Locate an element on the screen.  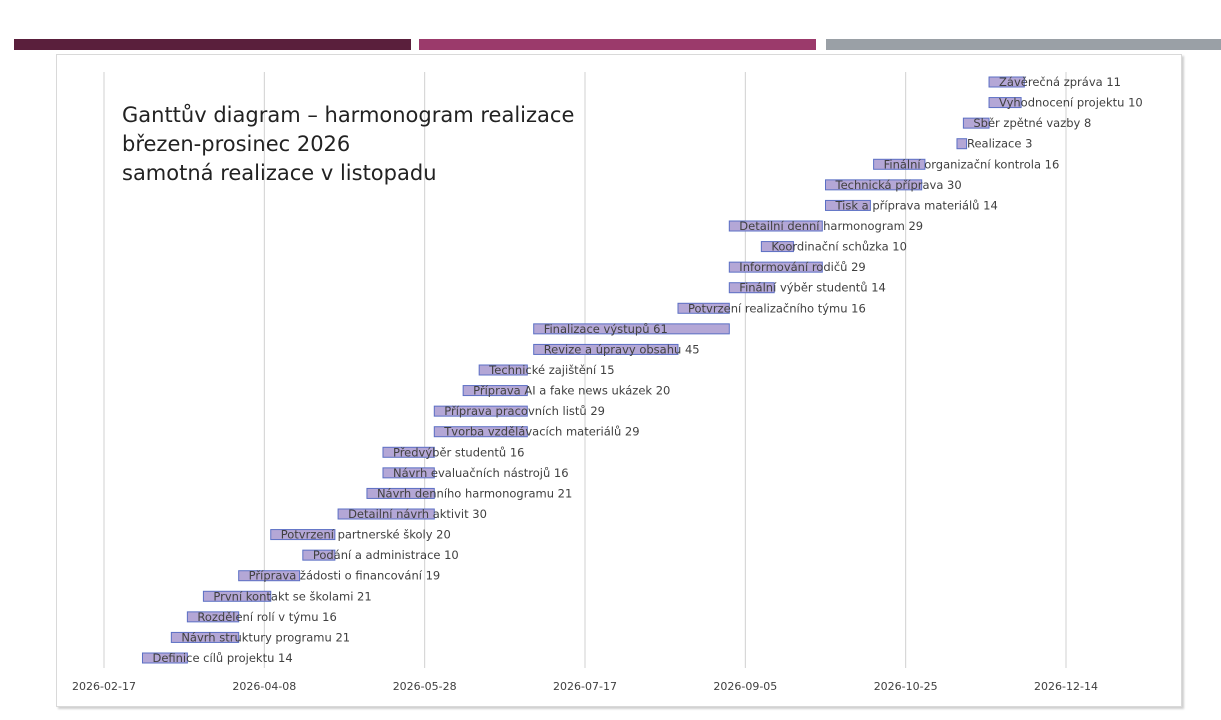
task-label: Návrh struktury programu 21 is located at coordinates (265, 637).